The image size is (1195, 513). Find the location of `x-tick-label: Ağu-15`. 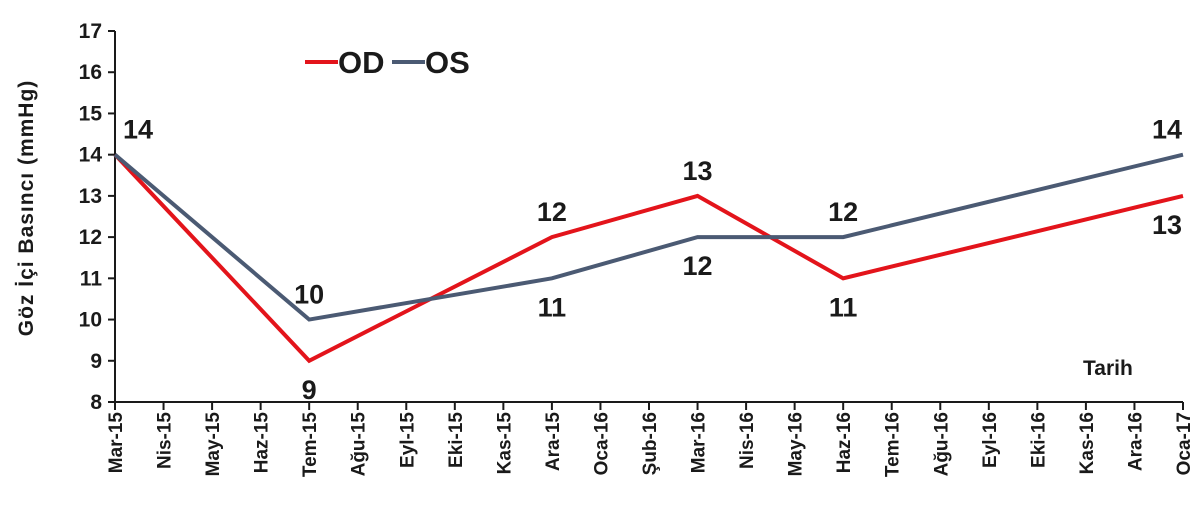

x-tick-label: Ağu-15 is located at coordinates (359, 444).